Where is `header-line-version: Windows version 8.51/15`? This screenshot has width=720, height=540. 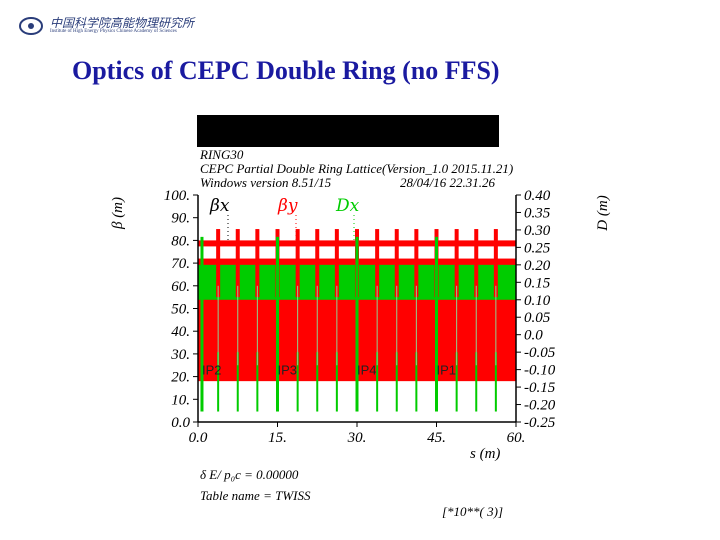 header-line-version: Windows version 8.51/15 is located at coordinates (266, 182).